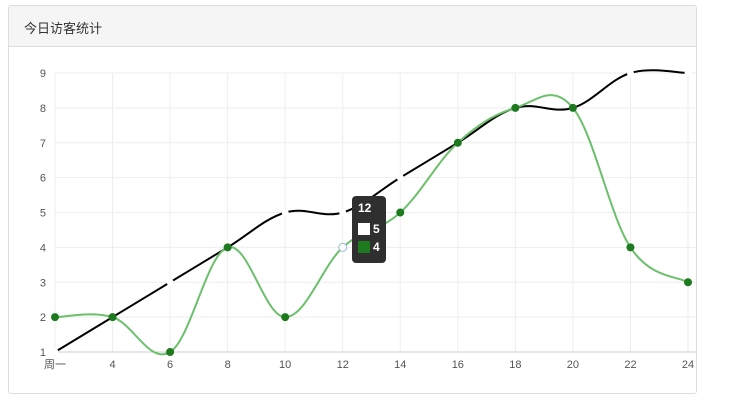 The width and height of the screenshot is (739, 404). What do you see at coordinates (343, 247) in the screenshot?
I see `series-b-point-highlighted` at bounding box center [343, 247].